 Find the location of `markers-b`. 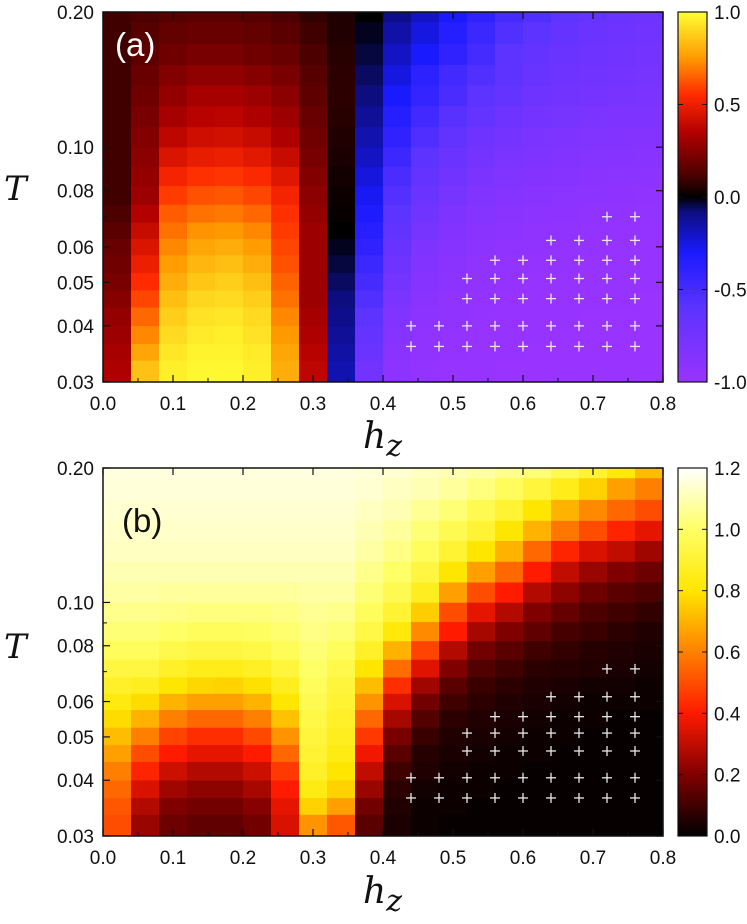

markers-b is located at coordinates (523, 733).